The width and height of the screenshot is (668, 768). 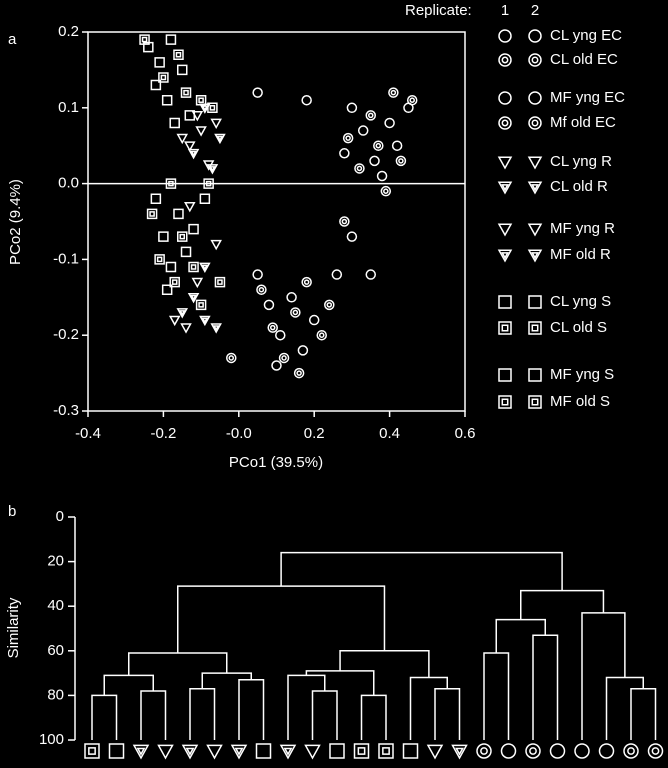 I want to click on x-tick-label: -0.4, so click(x=88, y=433).